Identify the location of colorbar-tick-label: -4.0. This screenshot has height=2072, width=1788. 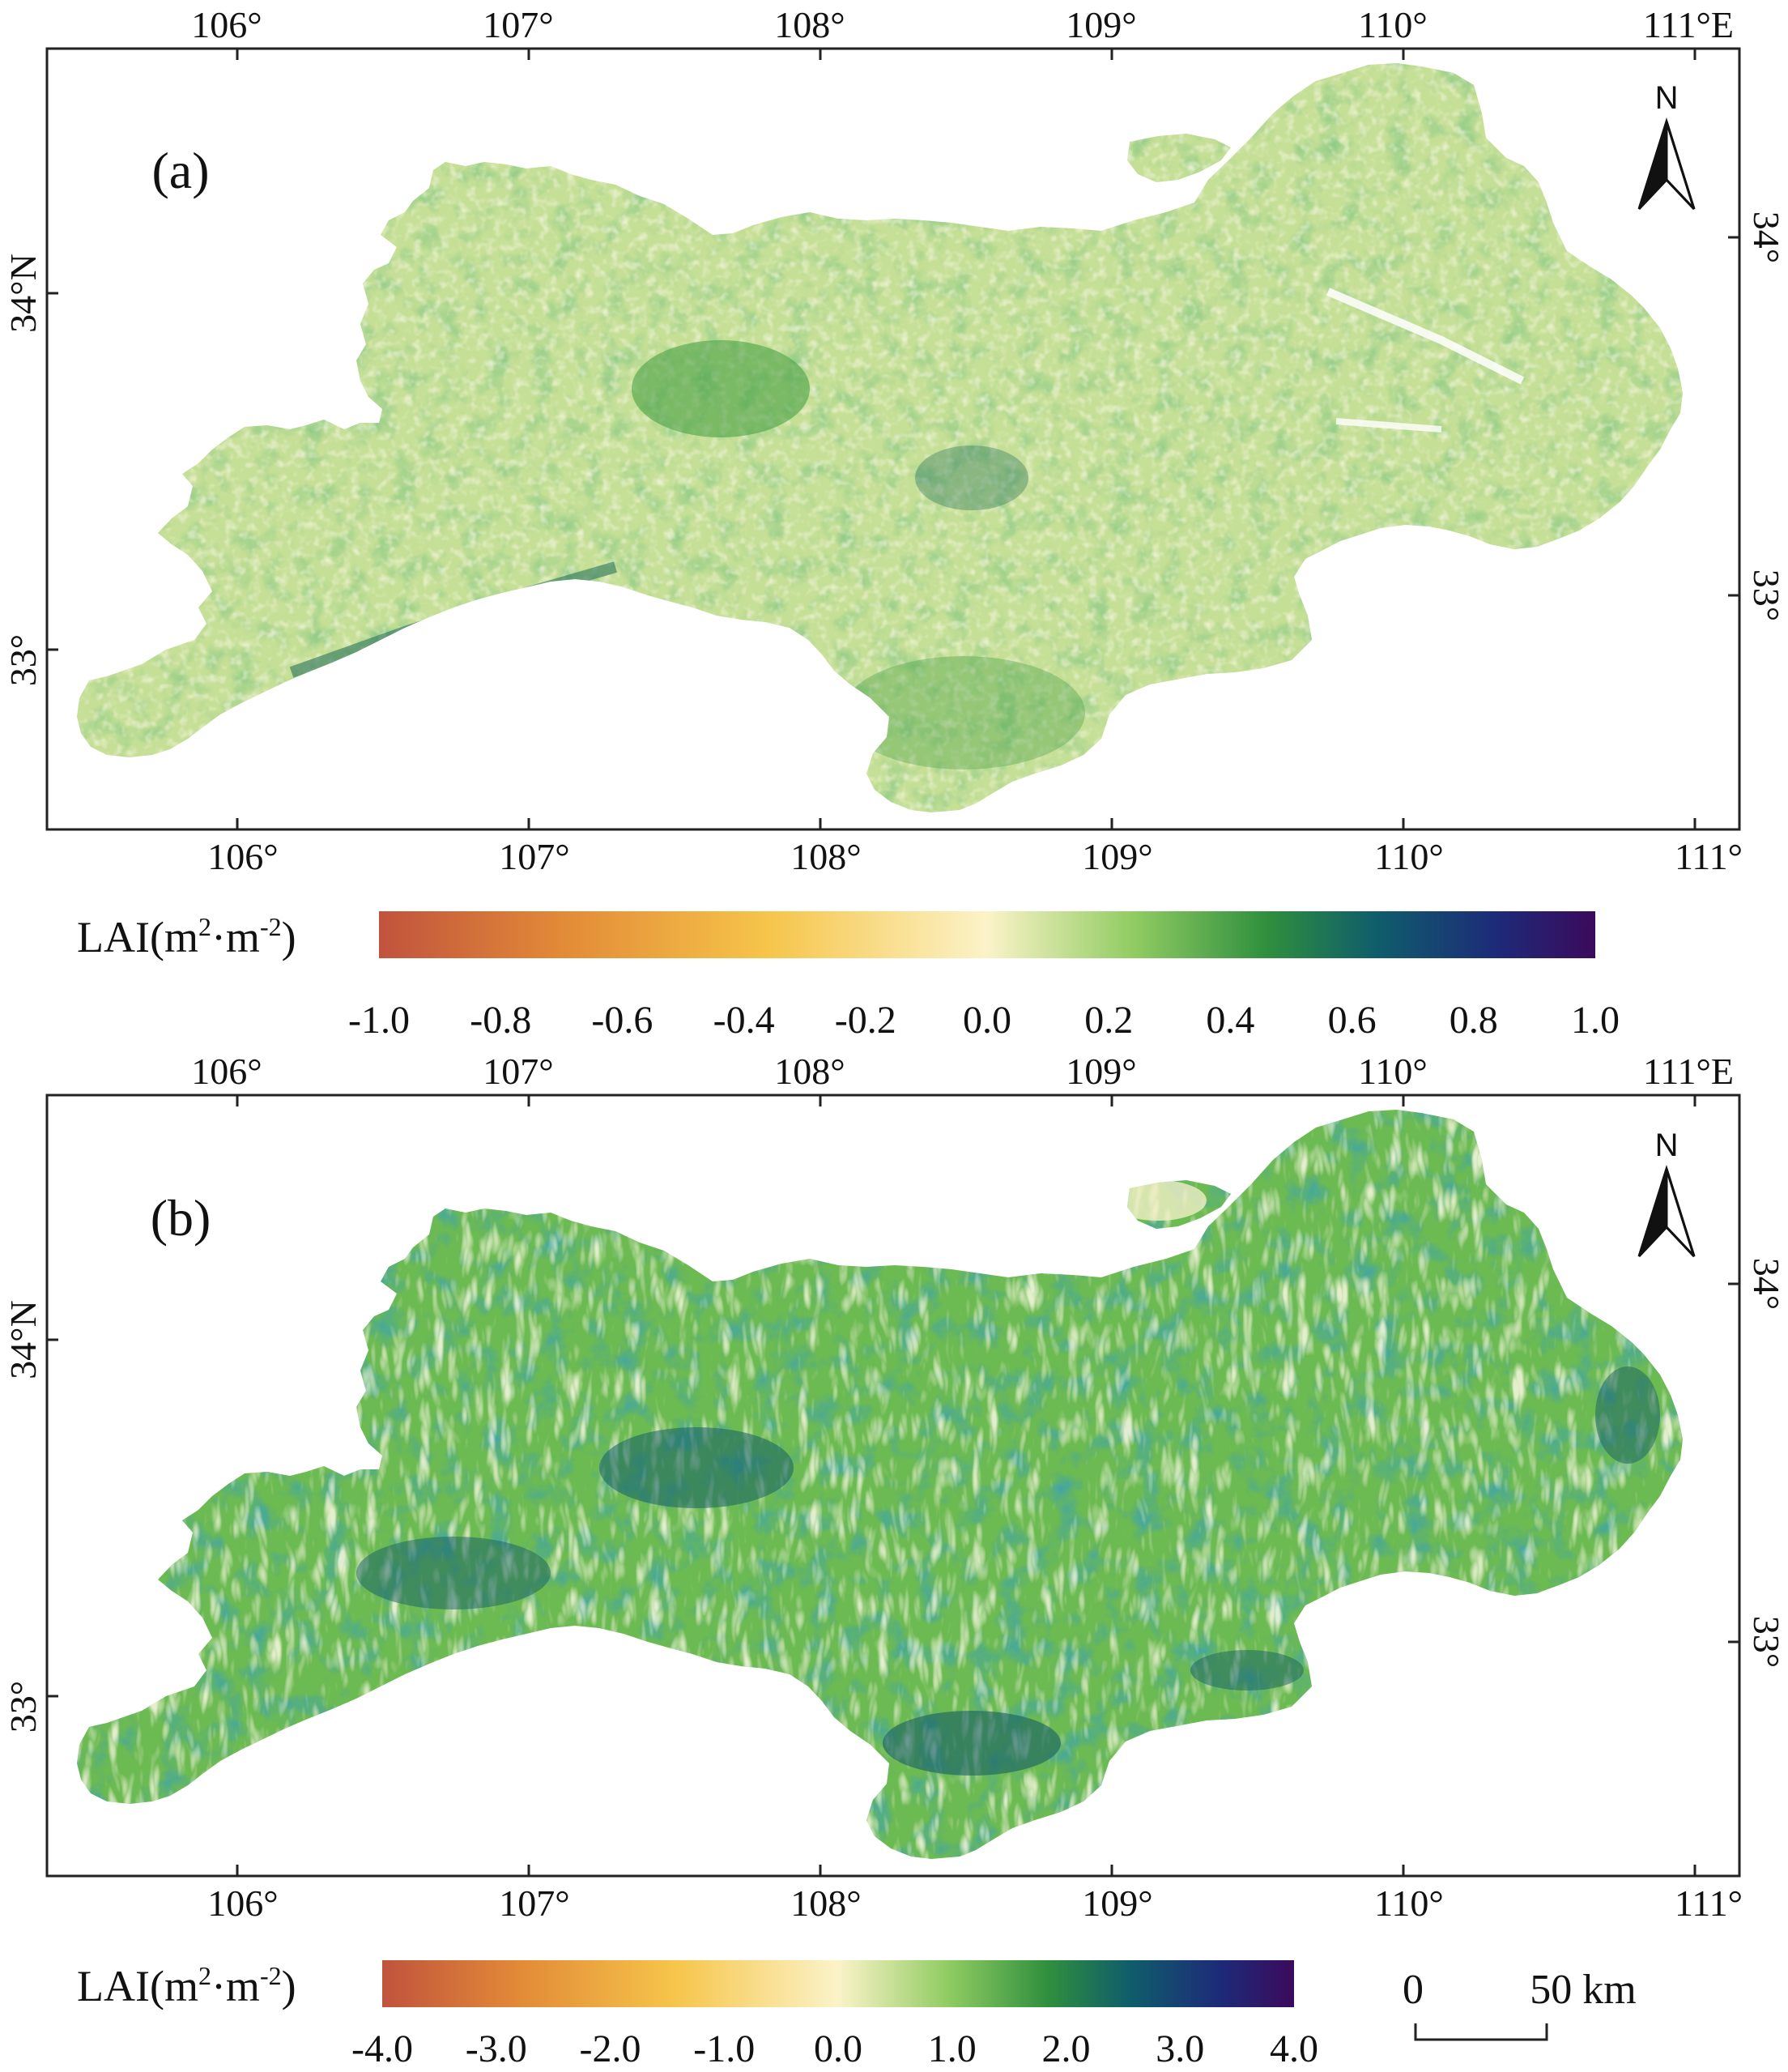
(382, 2047).